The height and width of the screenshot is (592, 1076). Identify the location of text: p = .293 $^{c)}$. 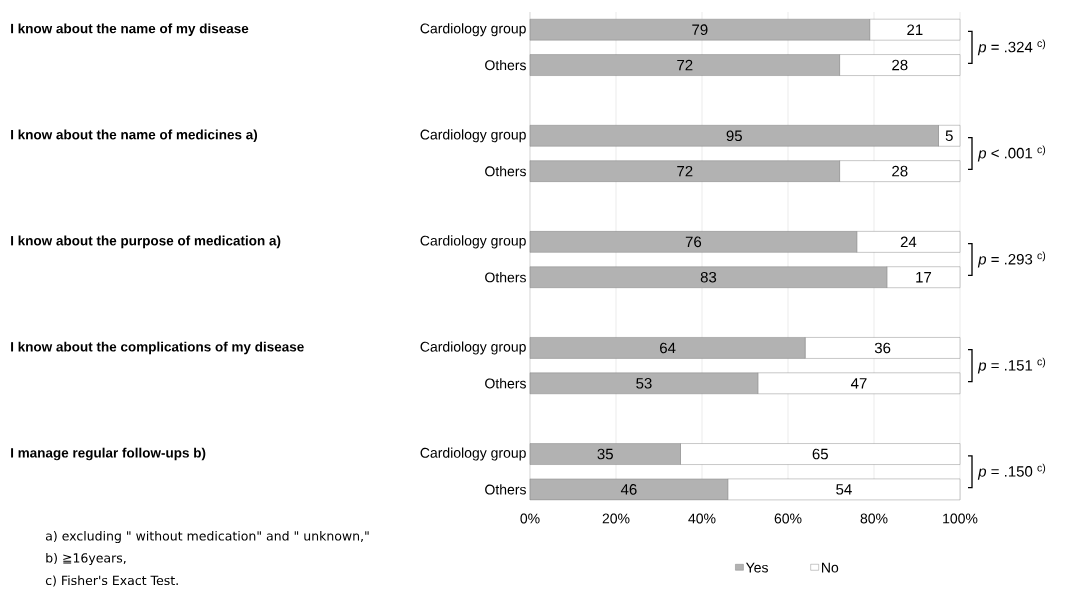
(1011, 259).